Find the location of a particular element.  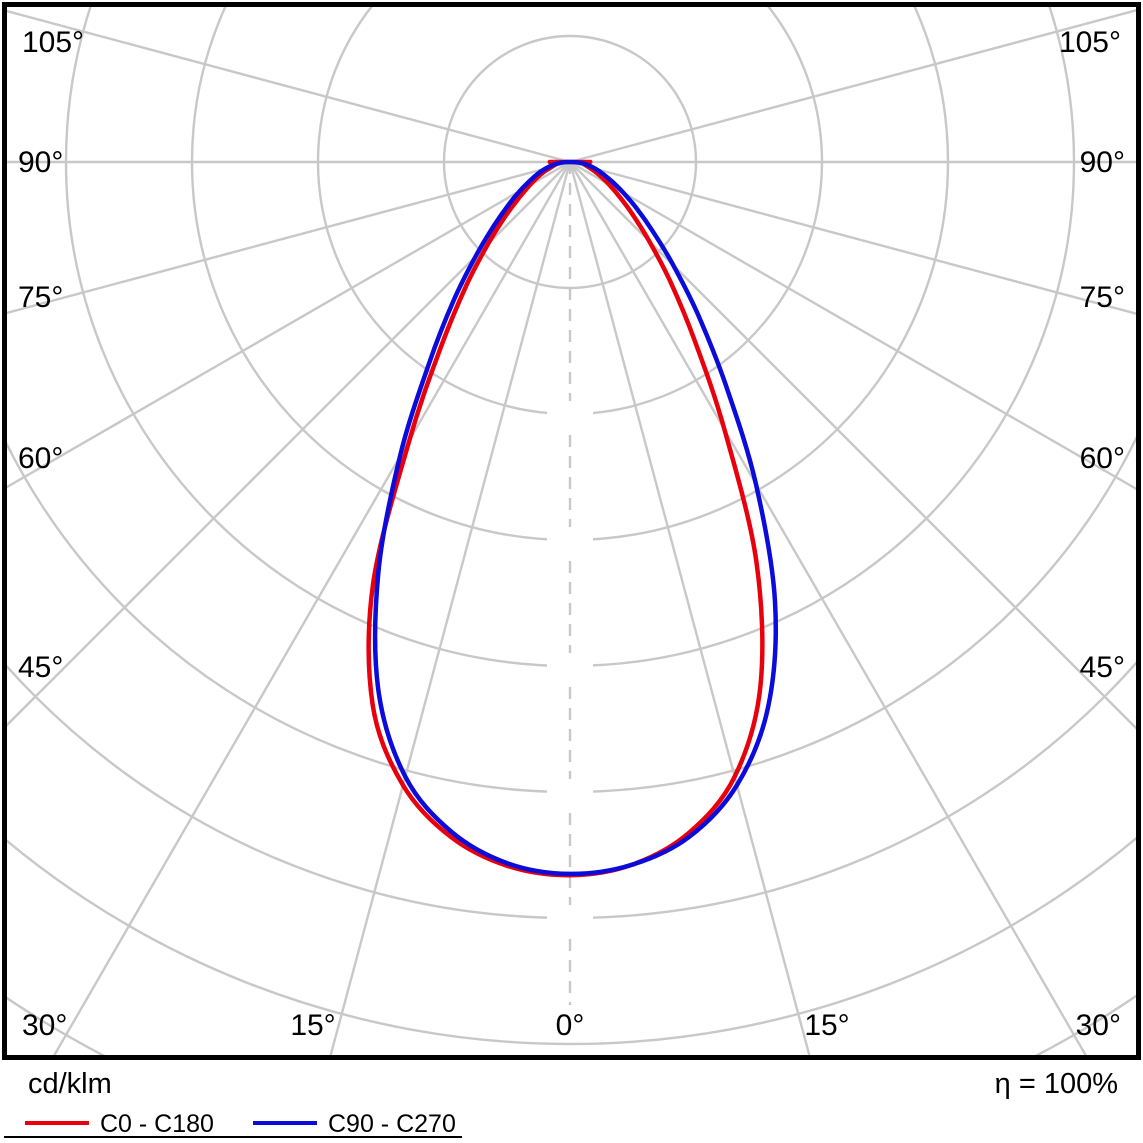

efficiency-label: η = 100% is located at coordinates (1056, 1084).